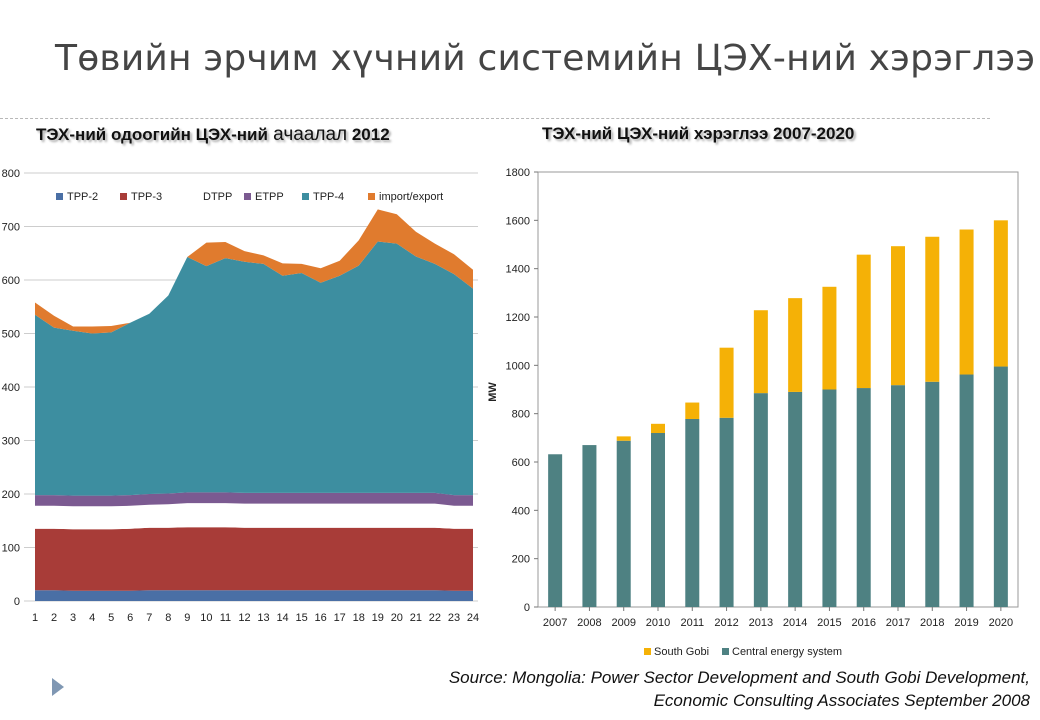 The height and width of the screenshot is (720, 1040). I want to click on right-x-tick: 2015, so click(829, 623).